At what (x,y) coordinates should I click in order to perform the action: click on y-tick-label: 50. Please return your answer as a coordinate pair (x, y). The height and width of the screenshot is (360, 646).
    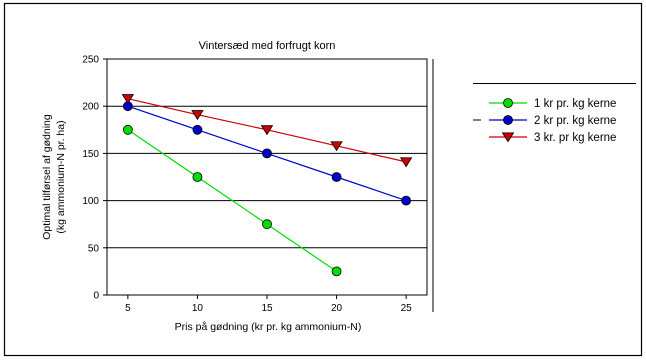
    Looking at the image, I should click on (94, 248).